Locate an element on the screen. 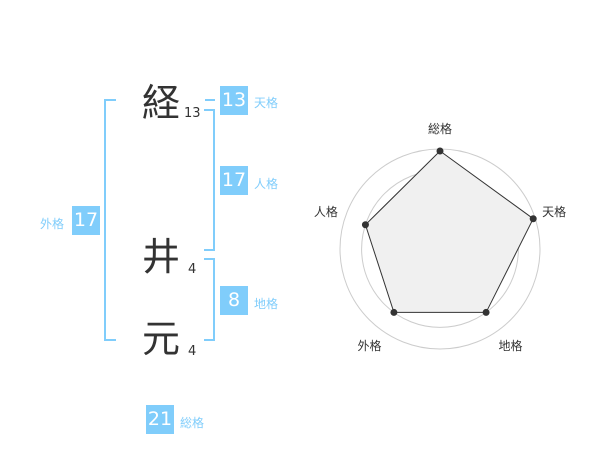 This screenshot has height=470, width=600. jinkaku-value: 17 is located at coordinates (234, 180).